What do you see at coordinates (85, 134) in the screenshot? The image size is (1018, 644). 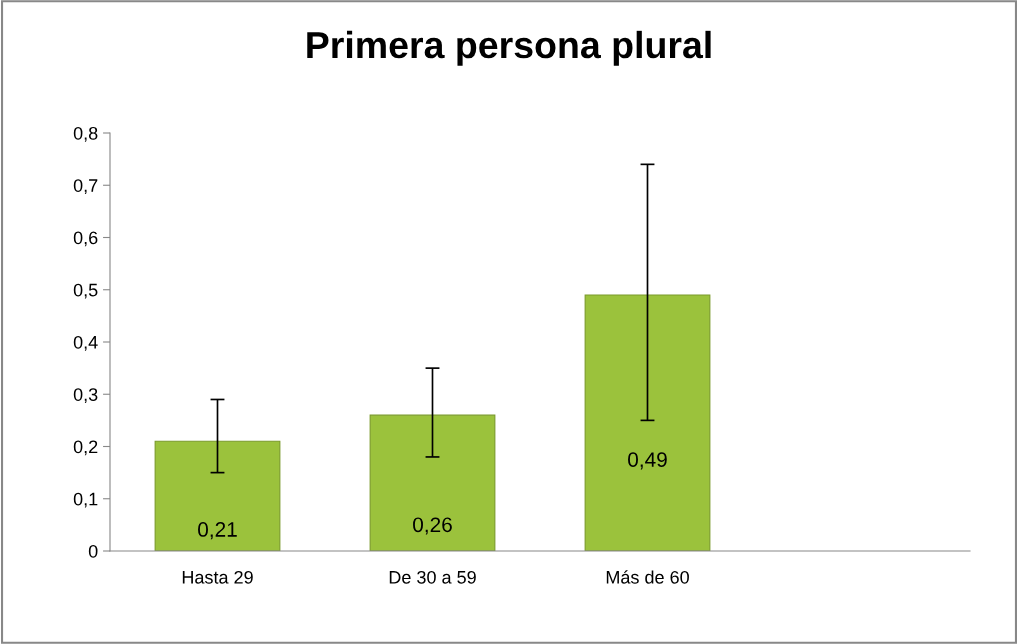 I see `y-tick-label: 0,8` at bounding box center [85, 134].